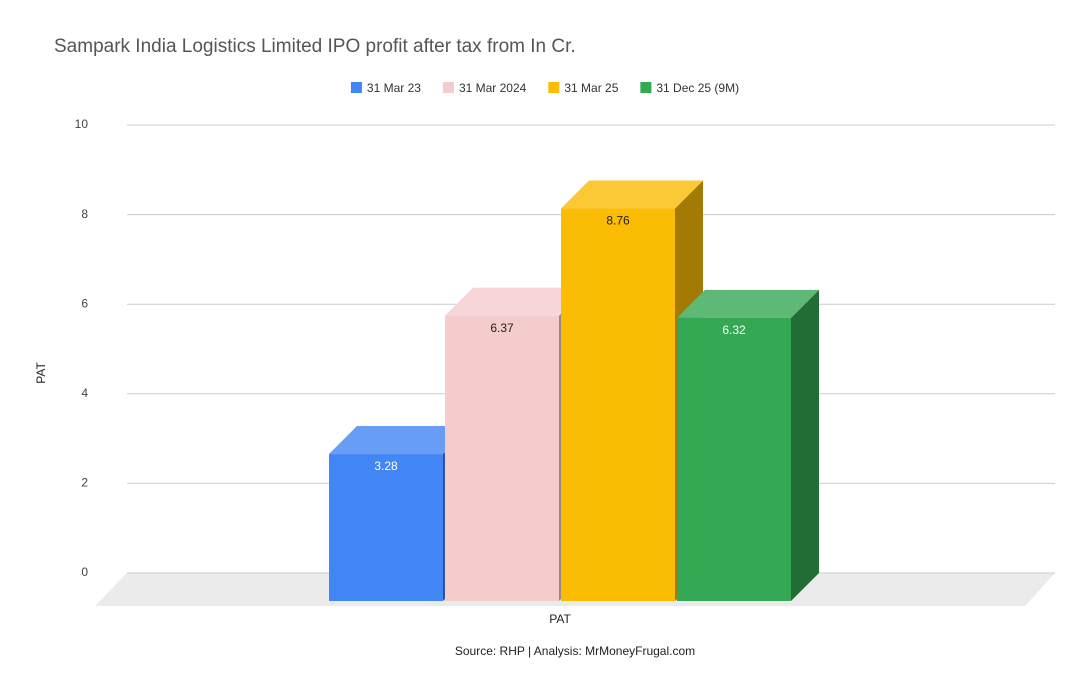  I want to click on value-label: 3.28, so click(386, 466).